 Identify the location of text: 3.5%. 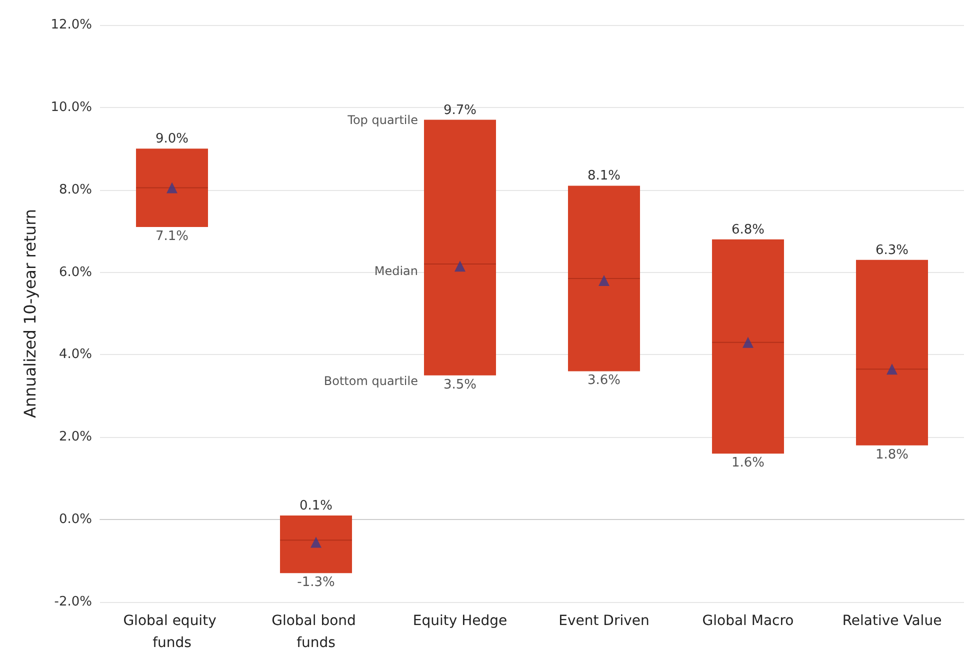
(460, 384).